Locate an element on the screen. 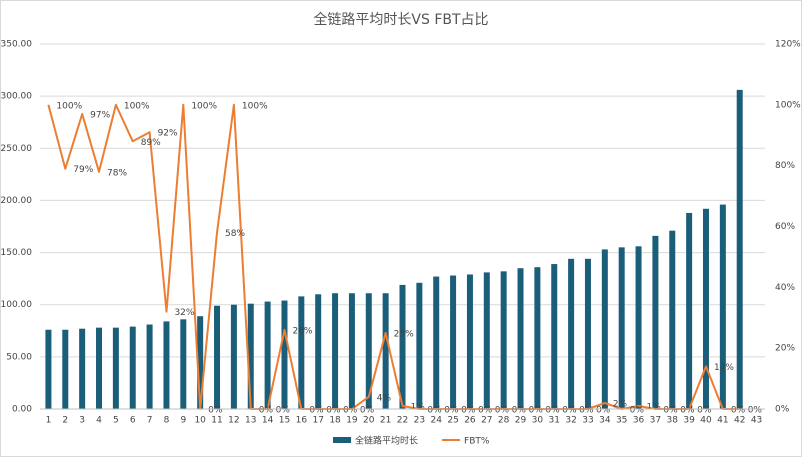 This screenshot has height=457, width=802. legend-label: FBT% is located at coordinates (477, 442).